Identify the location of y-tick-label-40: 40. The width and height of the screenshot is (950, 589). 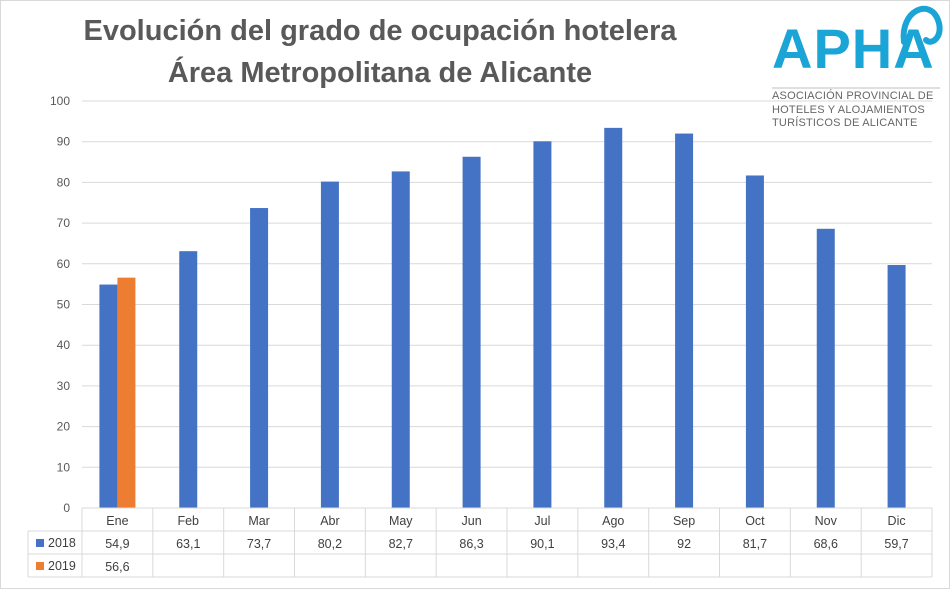
(64, 345).